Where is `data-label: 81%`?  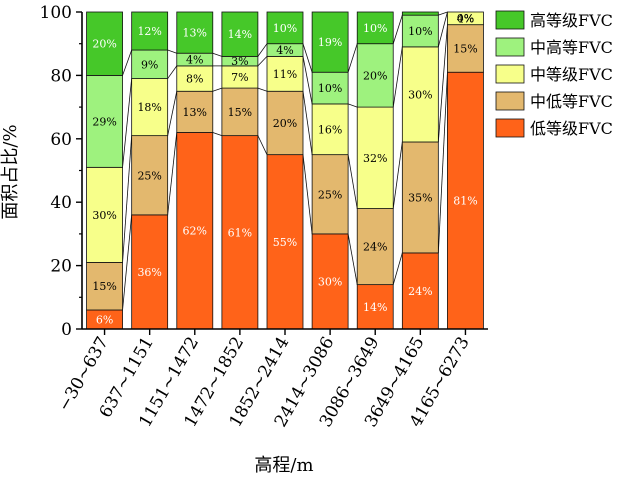 data-label: 81% is located at coordinates (465, 201).